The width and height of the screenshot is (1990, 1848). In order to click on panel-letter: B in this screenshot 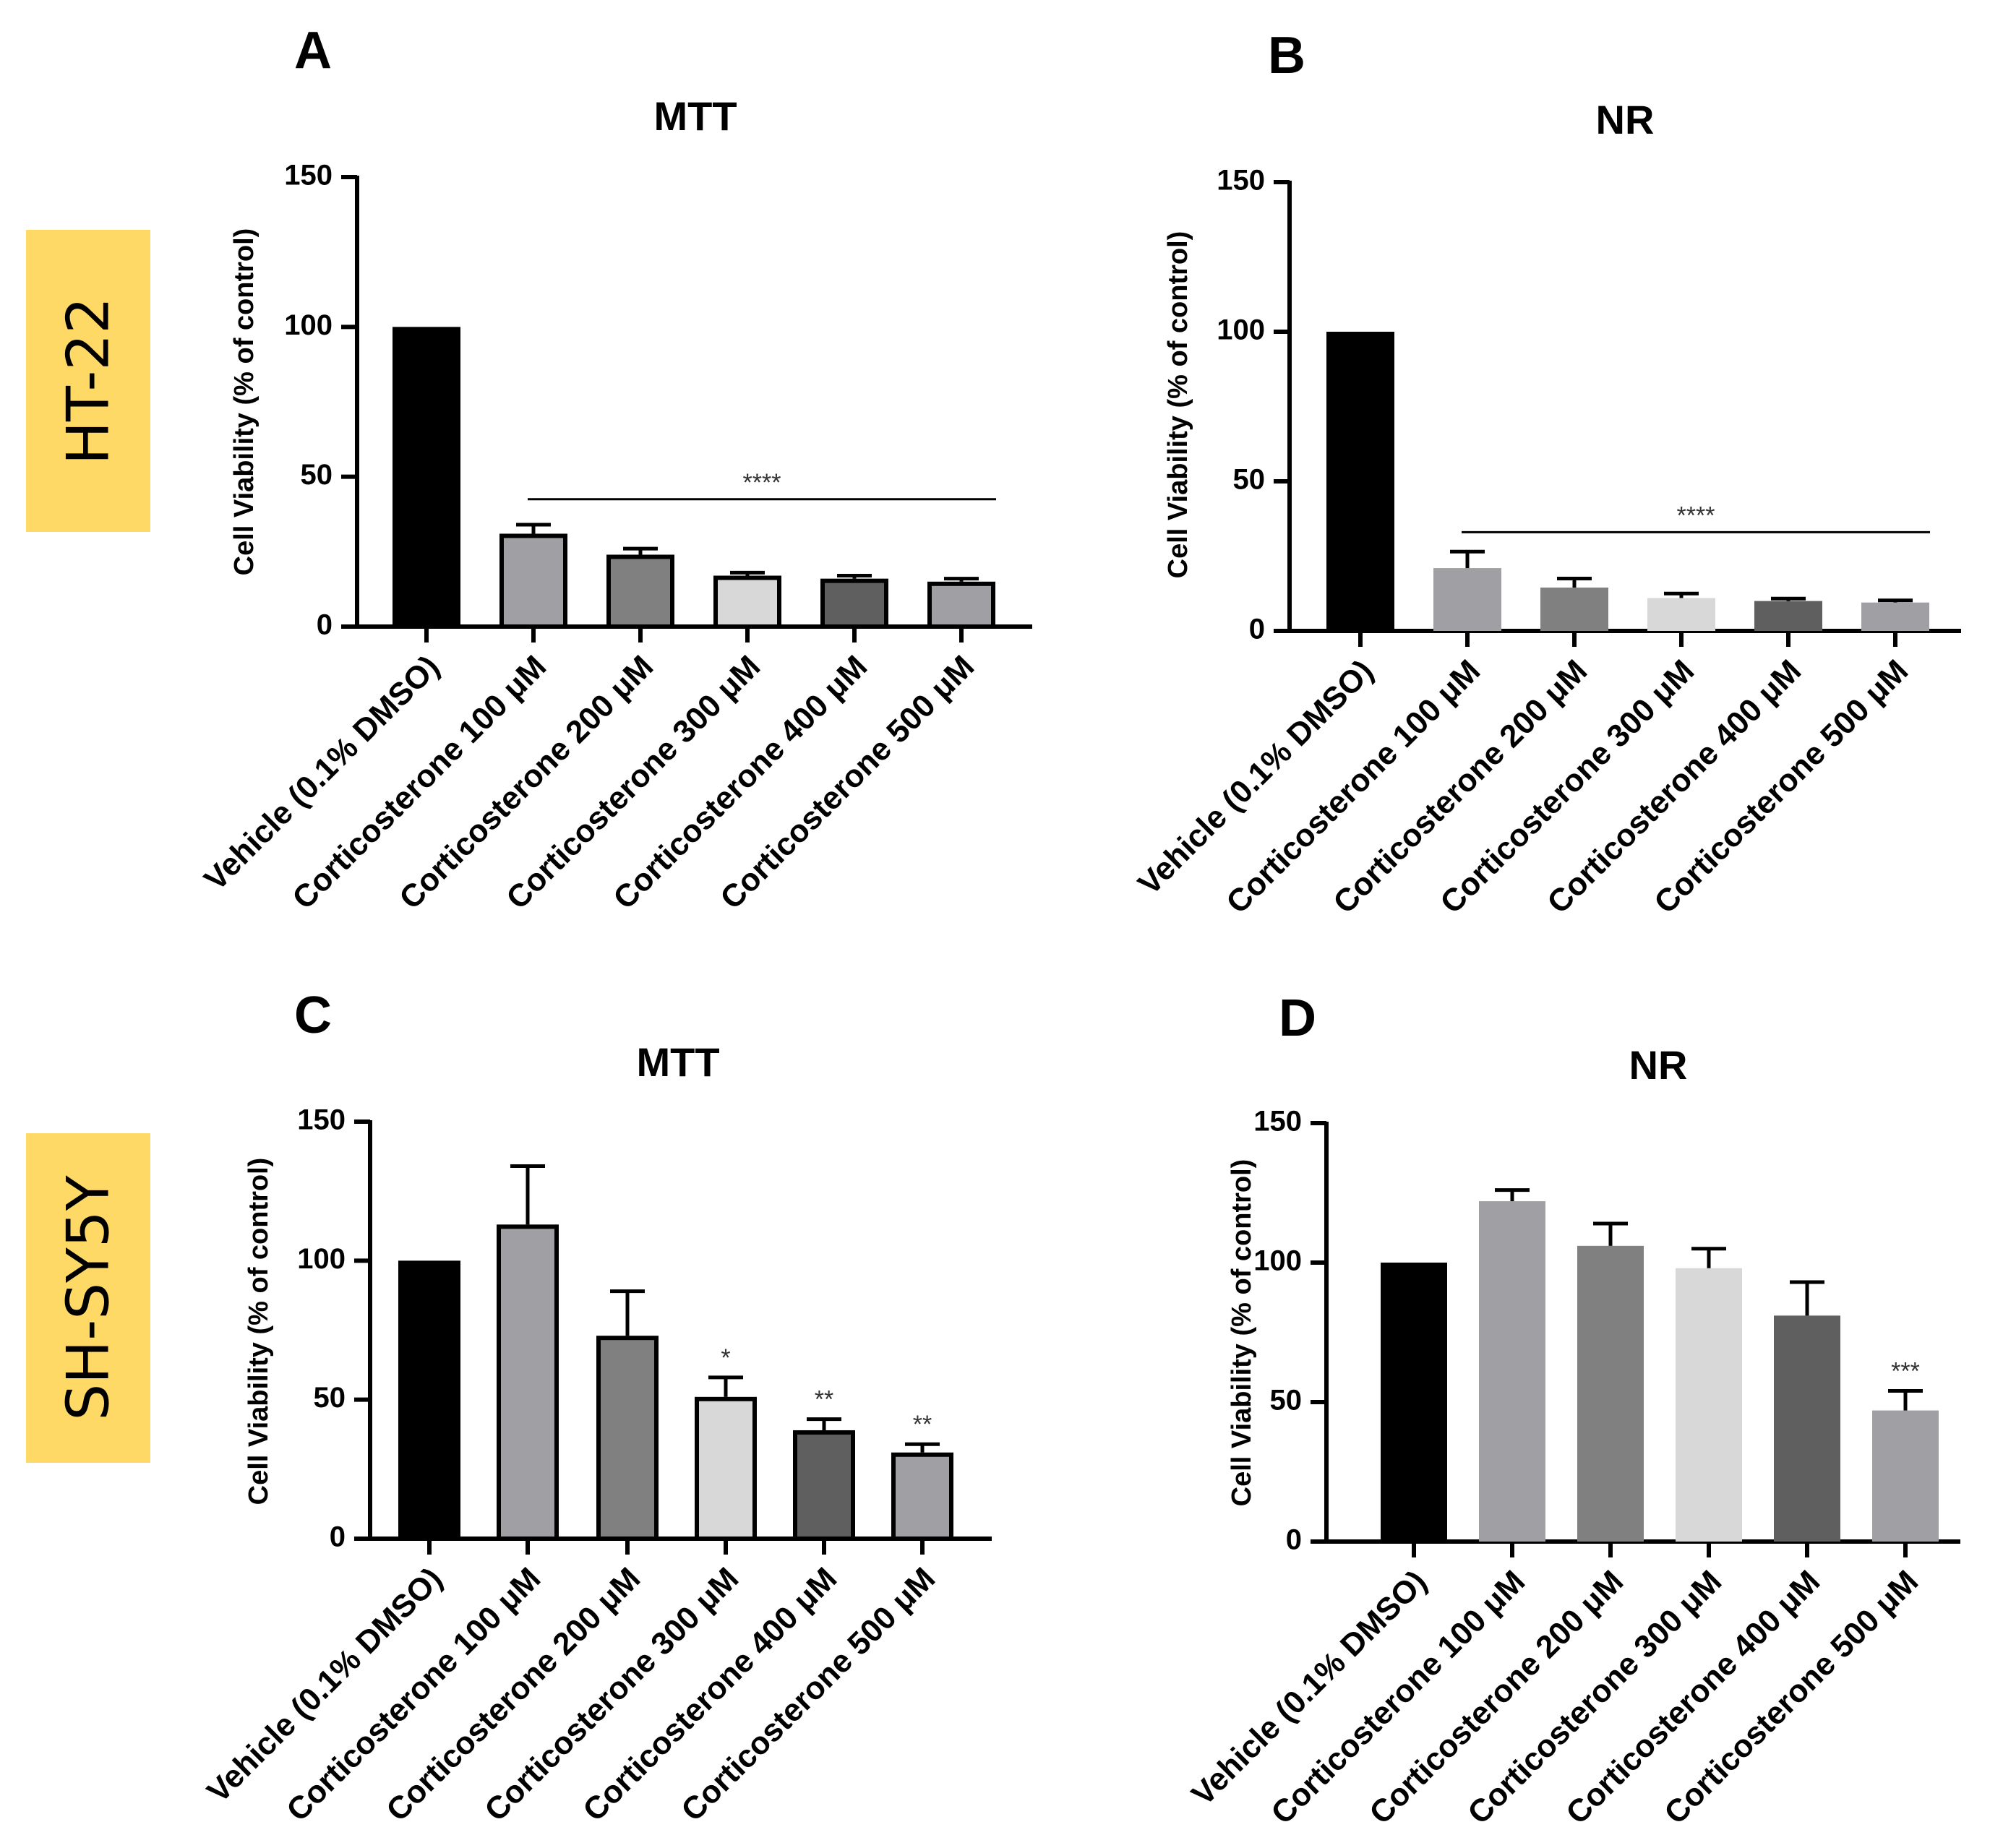, I will do `click(1286, 56)`.